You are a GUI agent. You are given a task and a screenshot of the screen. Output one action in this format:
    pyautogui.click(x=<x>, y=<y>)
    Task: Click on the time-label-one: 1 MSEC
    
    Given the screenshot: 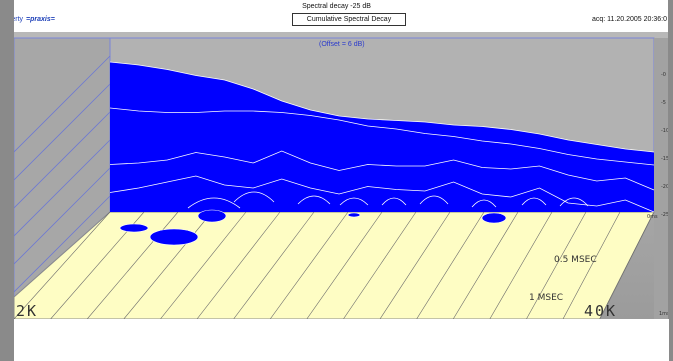 What is the action you would take?
    pyautogui.click(x=546, y=298)
    